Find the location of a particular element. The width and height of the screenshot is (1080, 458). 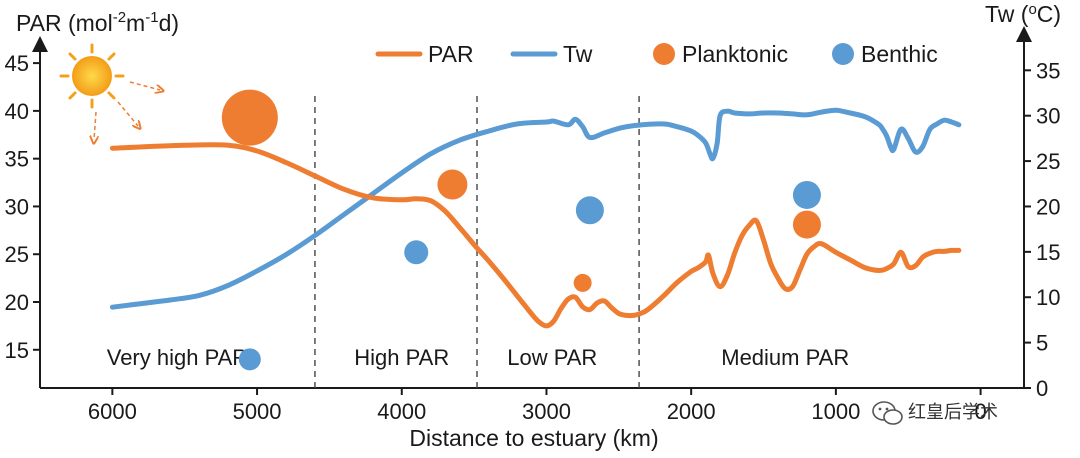

region-label: High PAR is located at coordinates (401, 357).